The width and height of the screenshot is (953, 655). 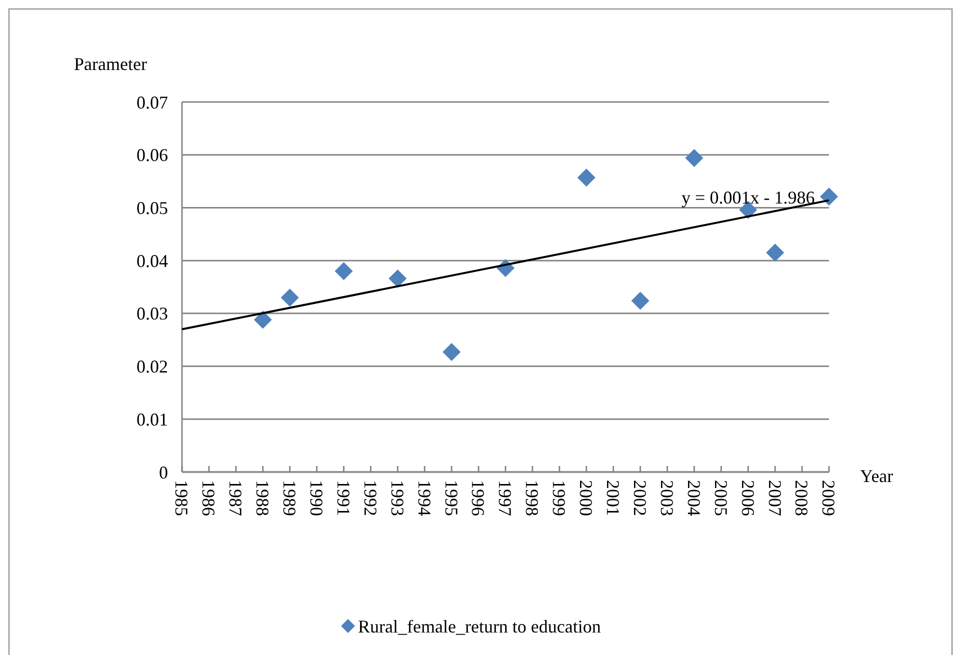 I want to click on y-tick-label: 0.03, so click(x=152, y=314).